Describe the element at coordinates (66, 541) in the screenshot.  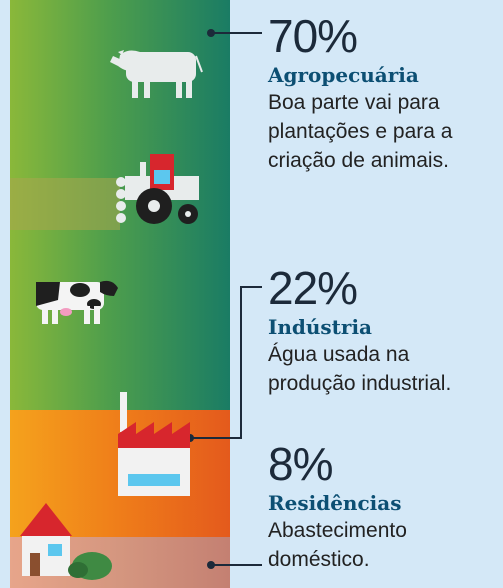
I see `house-icon` at that location.